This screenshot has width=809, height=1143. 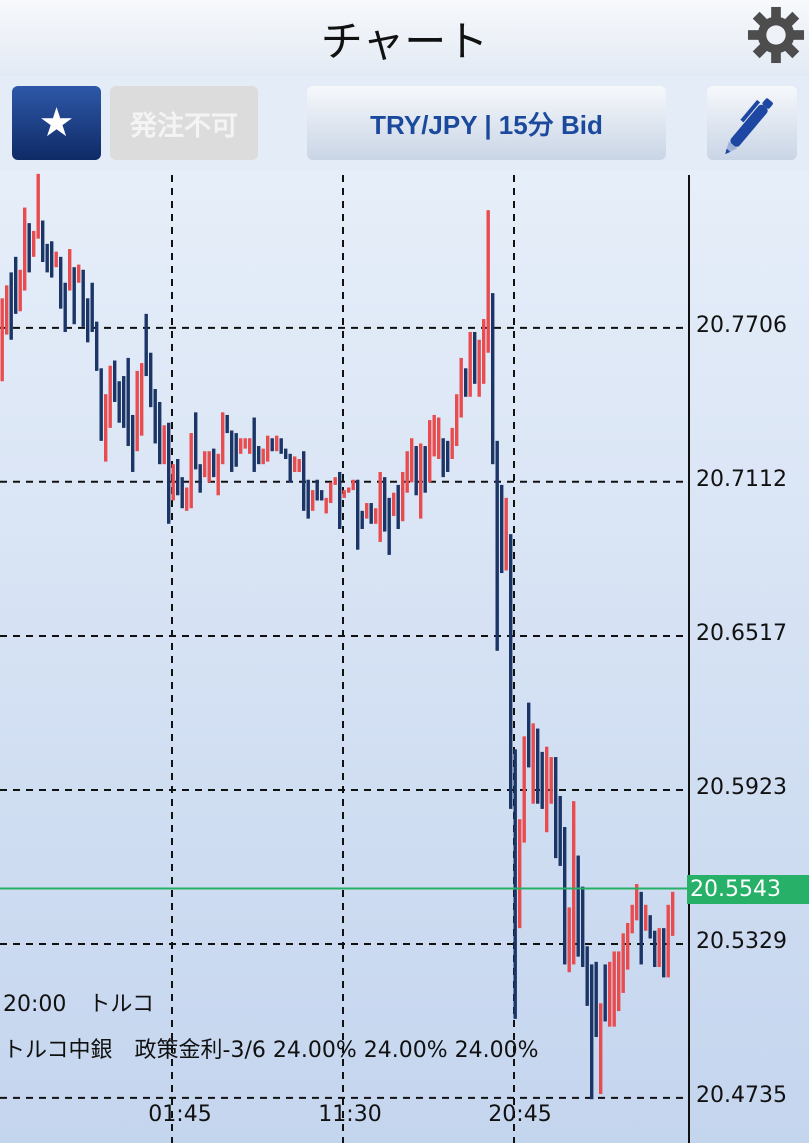 What do you see at coordinates (184, 123) in the screenshot?
I see `order-disabled-button: 発注不可` at bounding box center [184, 123].